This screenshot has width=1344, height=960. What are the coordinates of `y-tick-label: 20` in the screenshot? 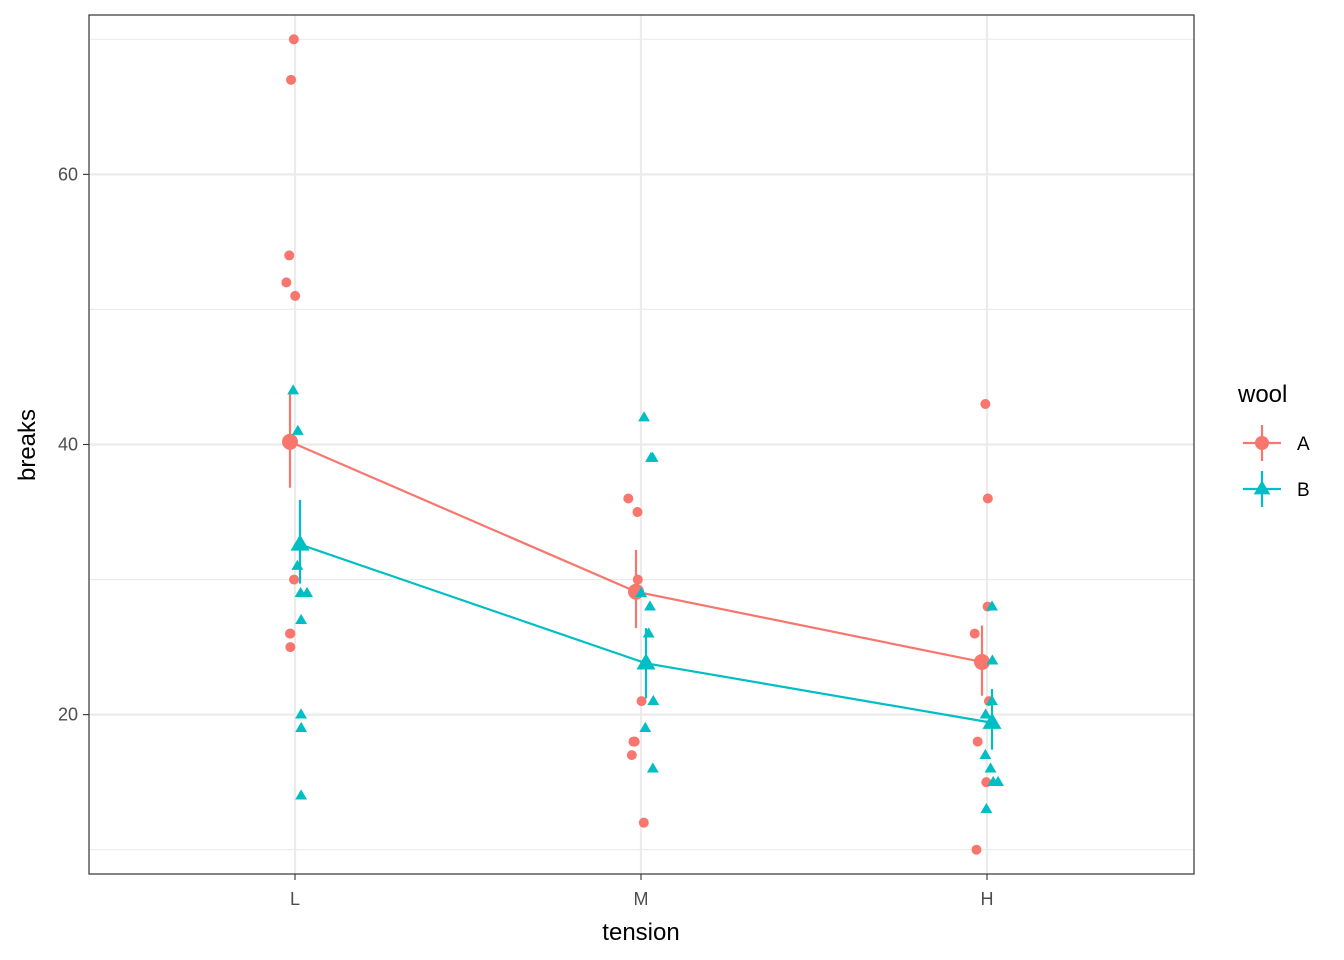 It's located at (68, 715).